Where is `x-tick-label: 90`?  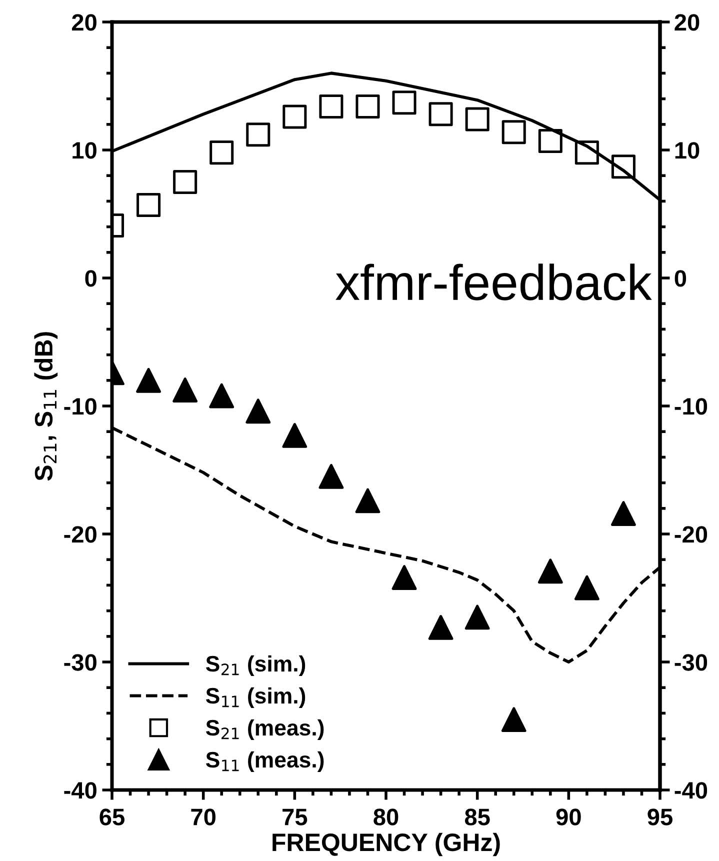 x-tick-label: 90 is located at coordinates (568, 817).